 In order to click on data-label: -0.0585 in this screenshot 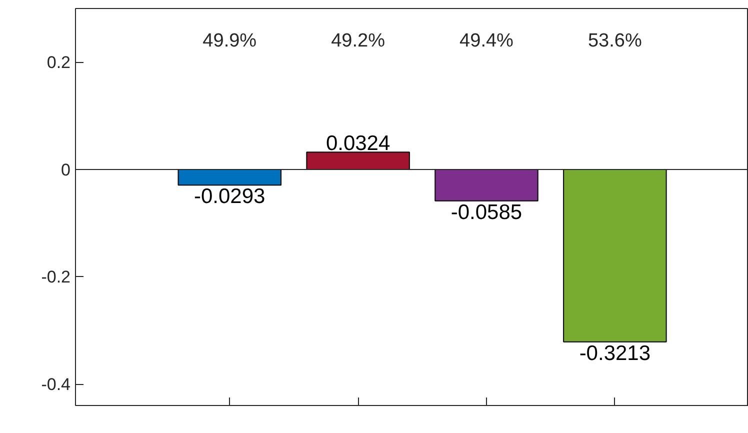, I will do `click(486, 212)`.